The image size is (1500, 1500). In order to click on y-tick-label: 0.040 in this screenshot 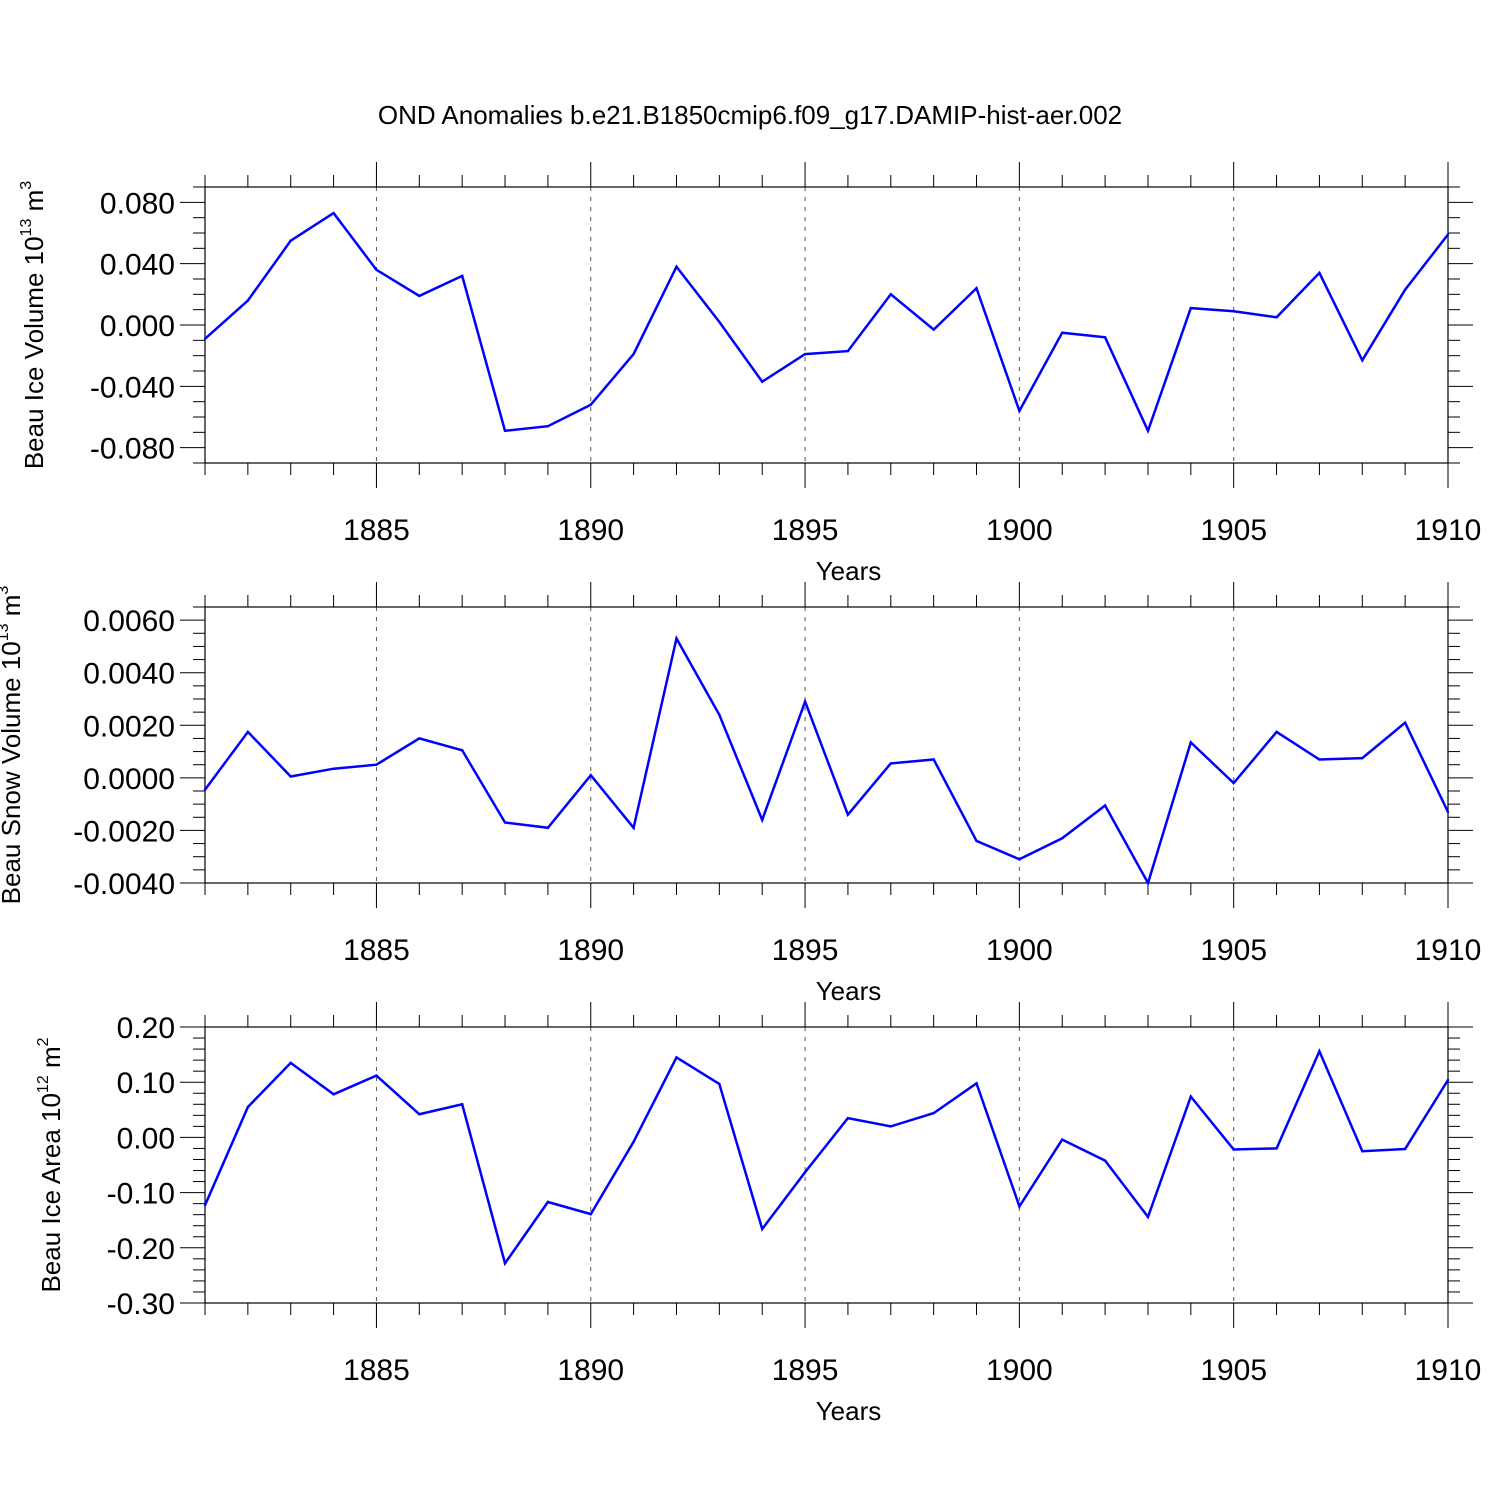, I will do `click(137, 265)`.